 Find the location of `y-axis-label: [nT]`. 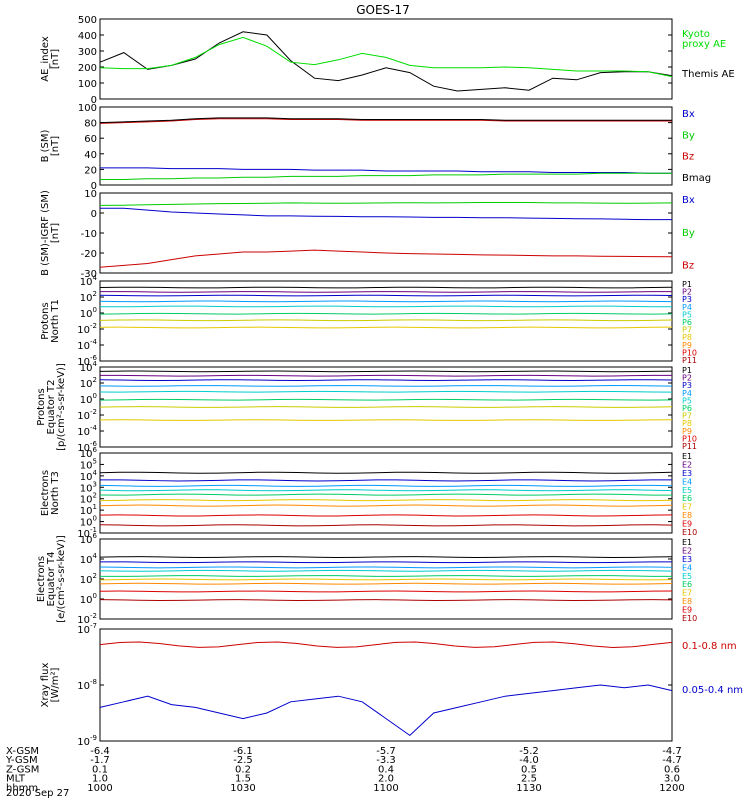

y-axis-label: [nT] is located at coordinates (55, 59).